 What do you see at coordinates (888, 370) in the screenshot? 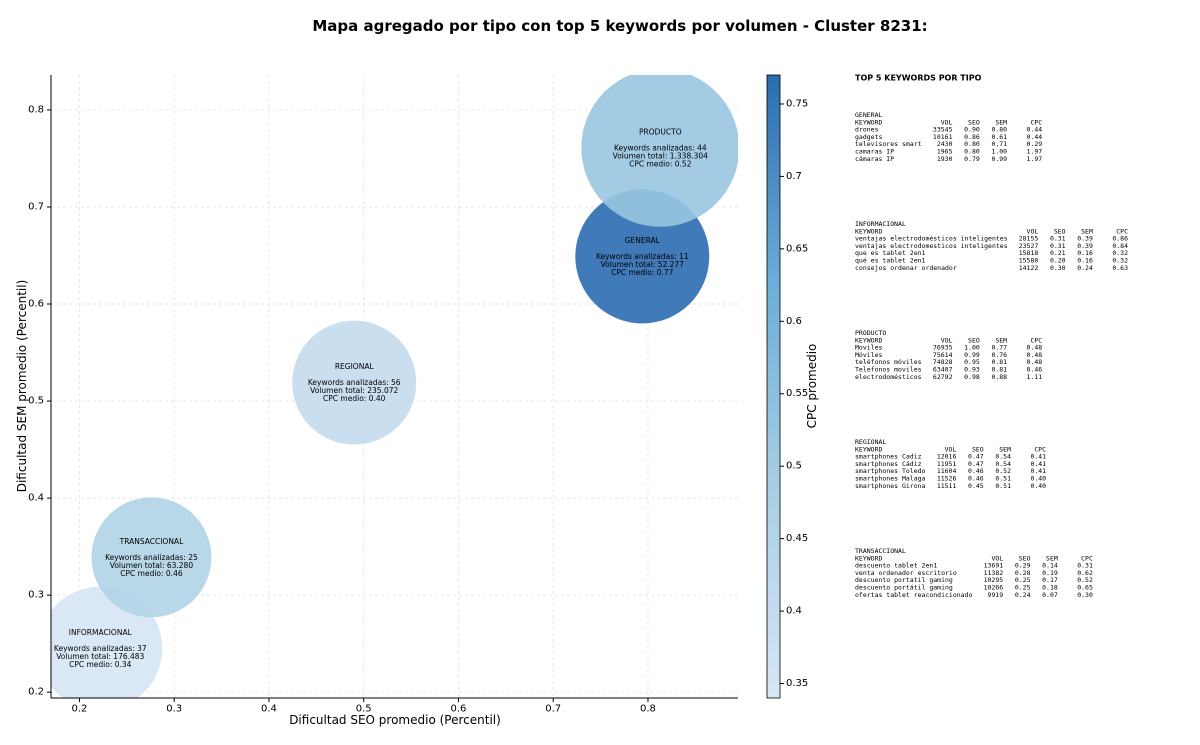
I see `table-cell: Telefonos moviles` at bounding box center [888, 370].